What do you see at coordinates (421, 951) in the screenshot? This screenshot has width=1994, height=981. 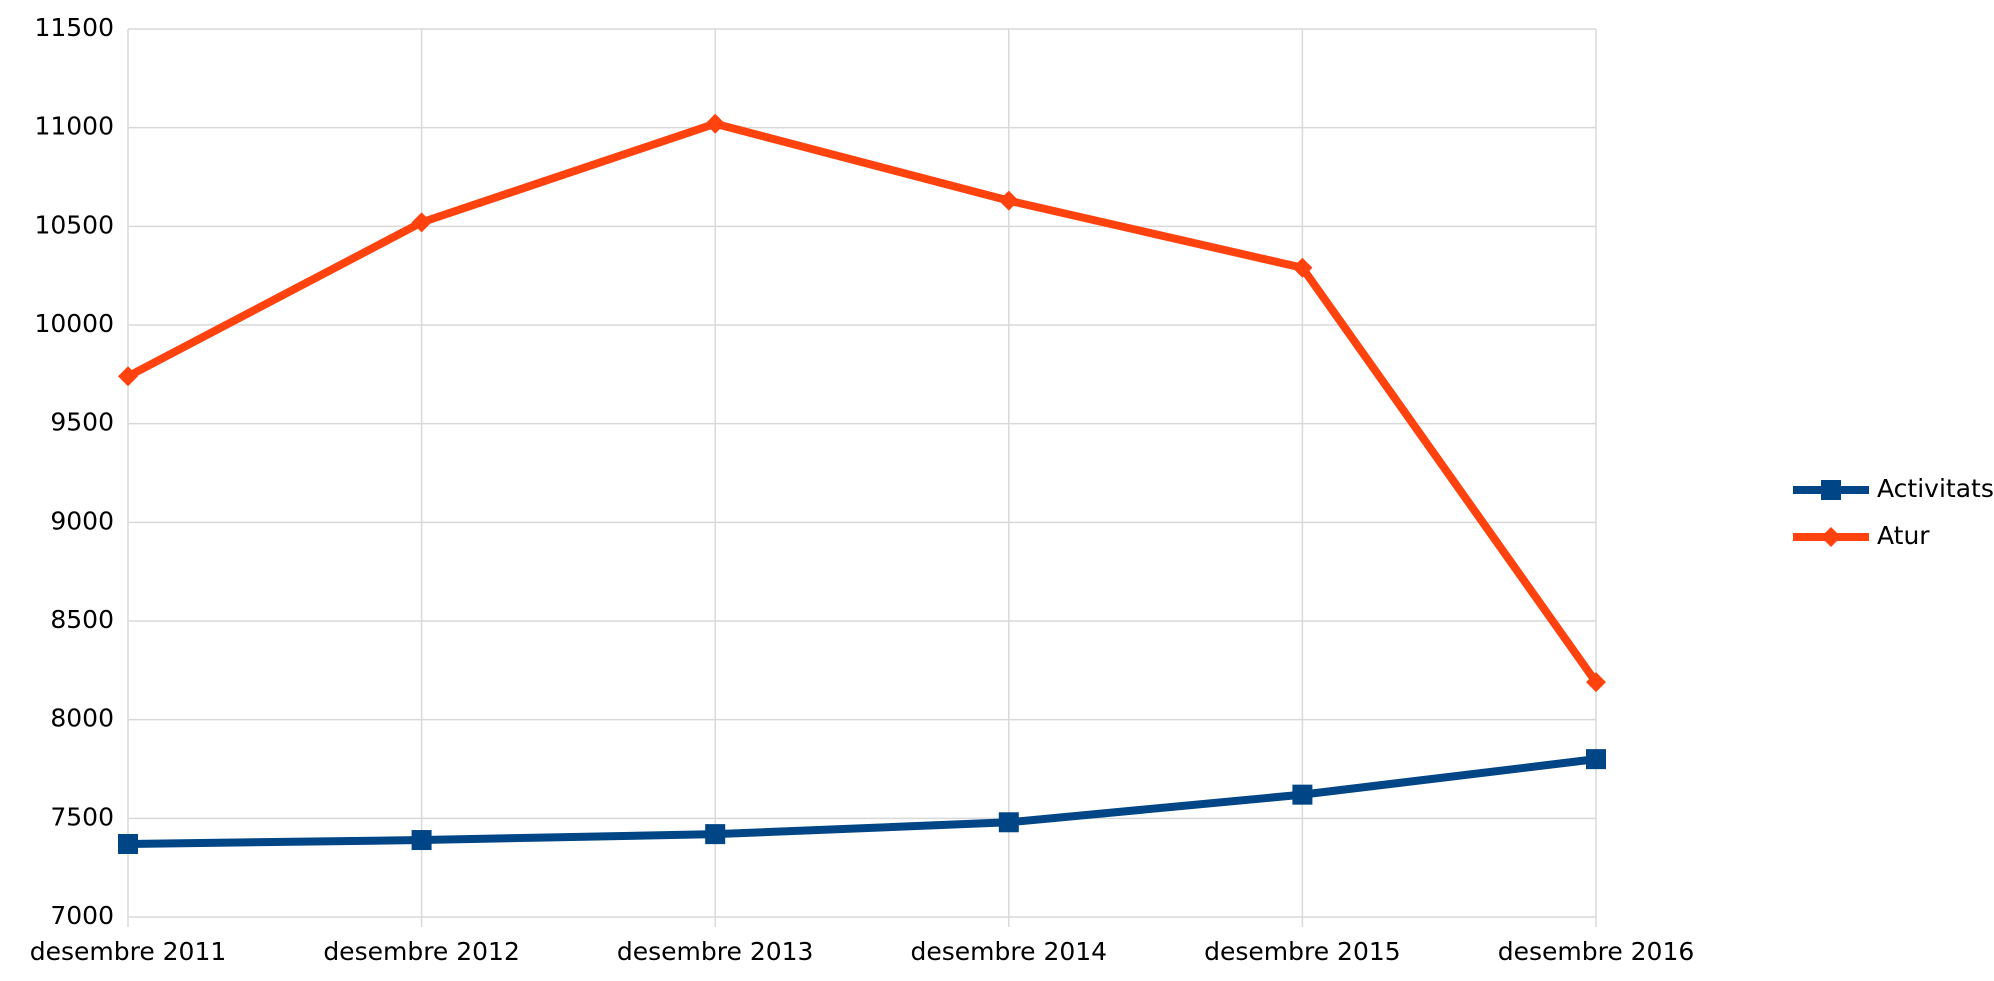 I see `x-tick-label: desembre 2012` at bounding box center [421, 951].